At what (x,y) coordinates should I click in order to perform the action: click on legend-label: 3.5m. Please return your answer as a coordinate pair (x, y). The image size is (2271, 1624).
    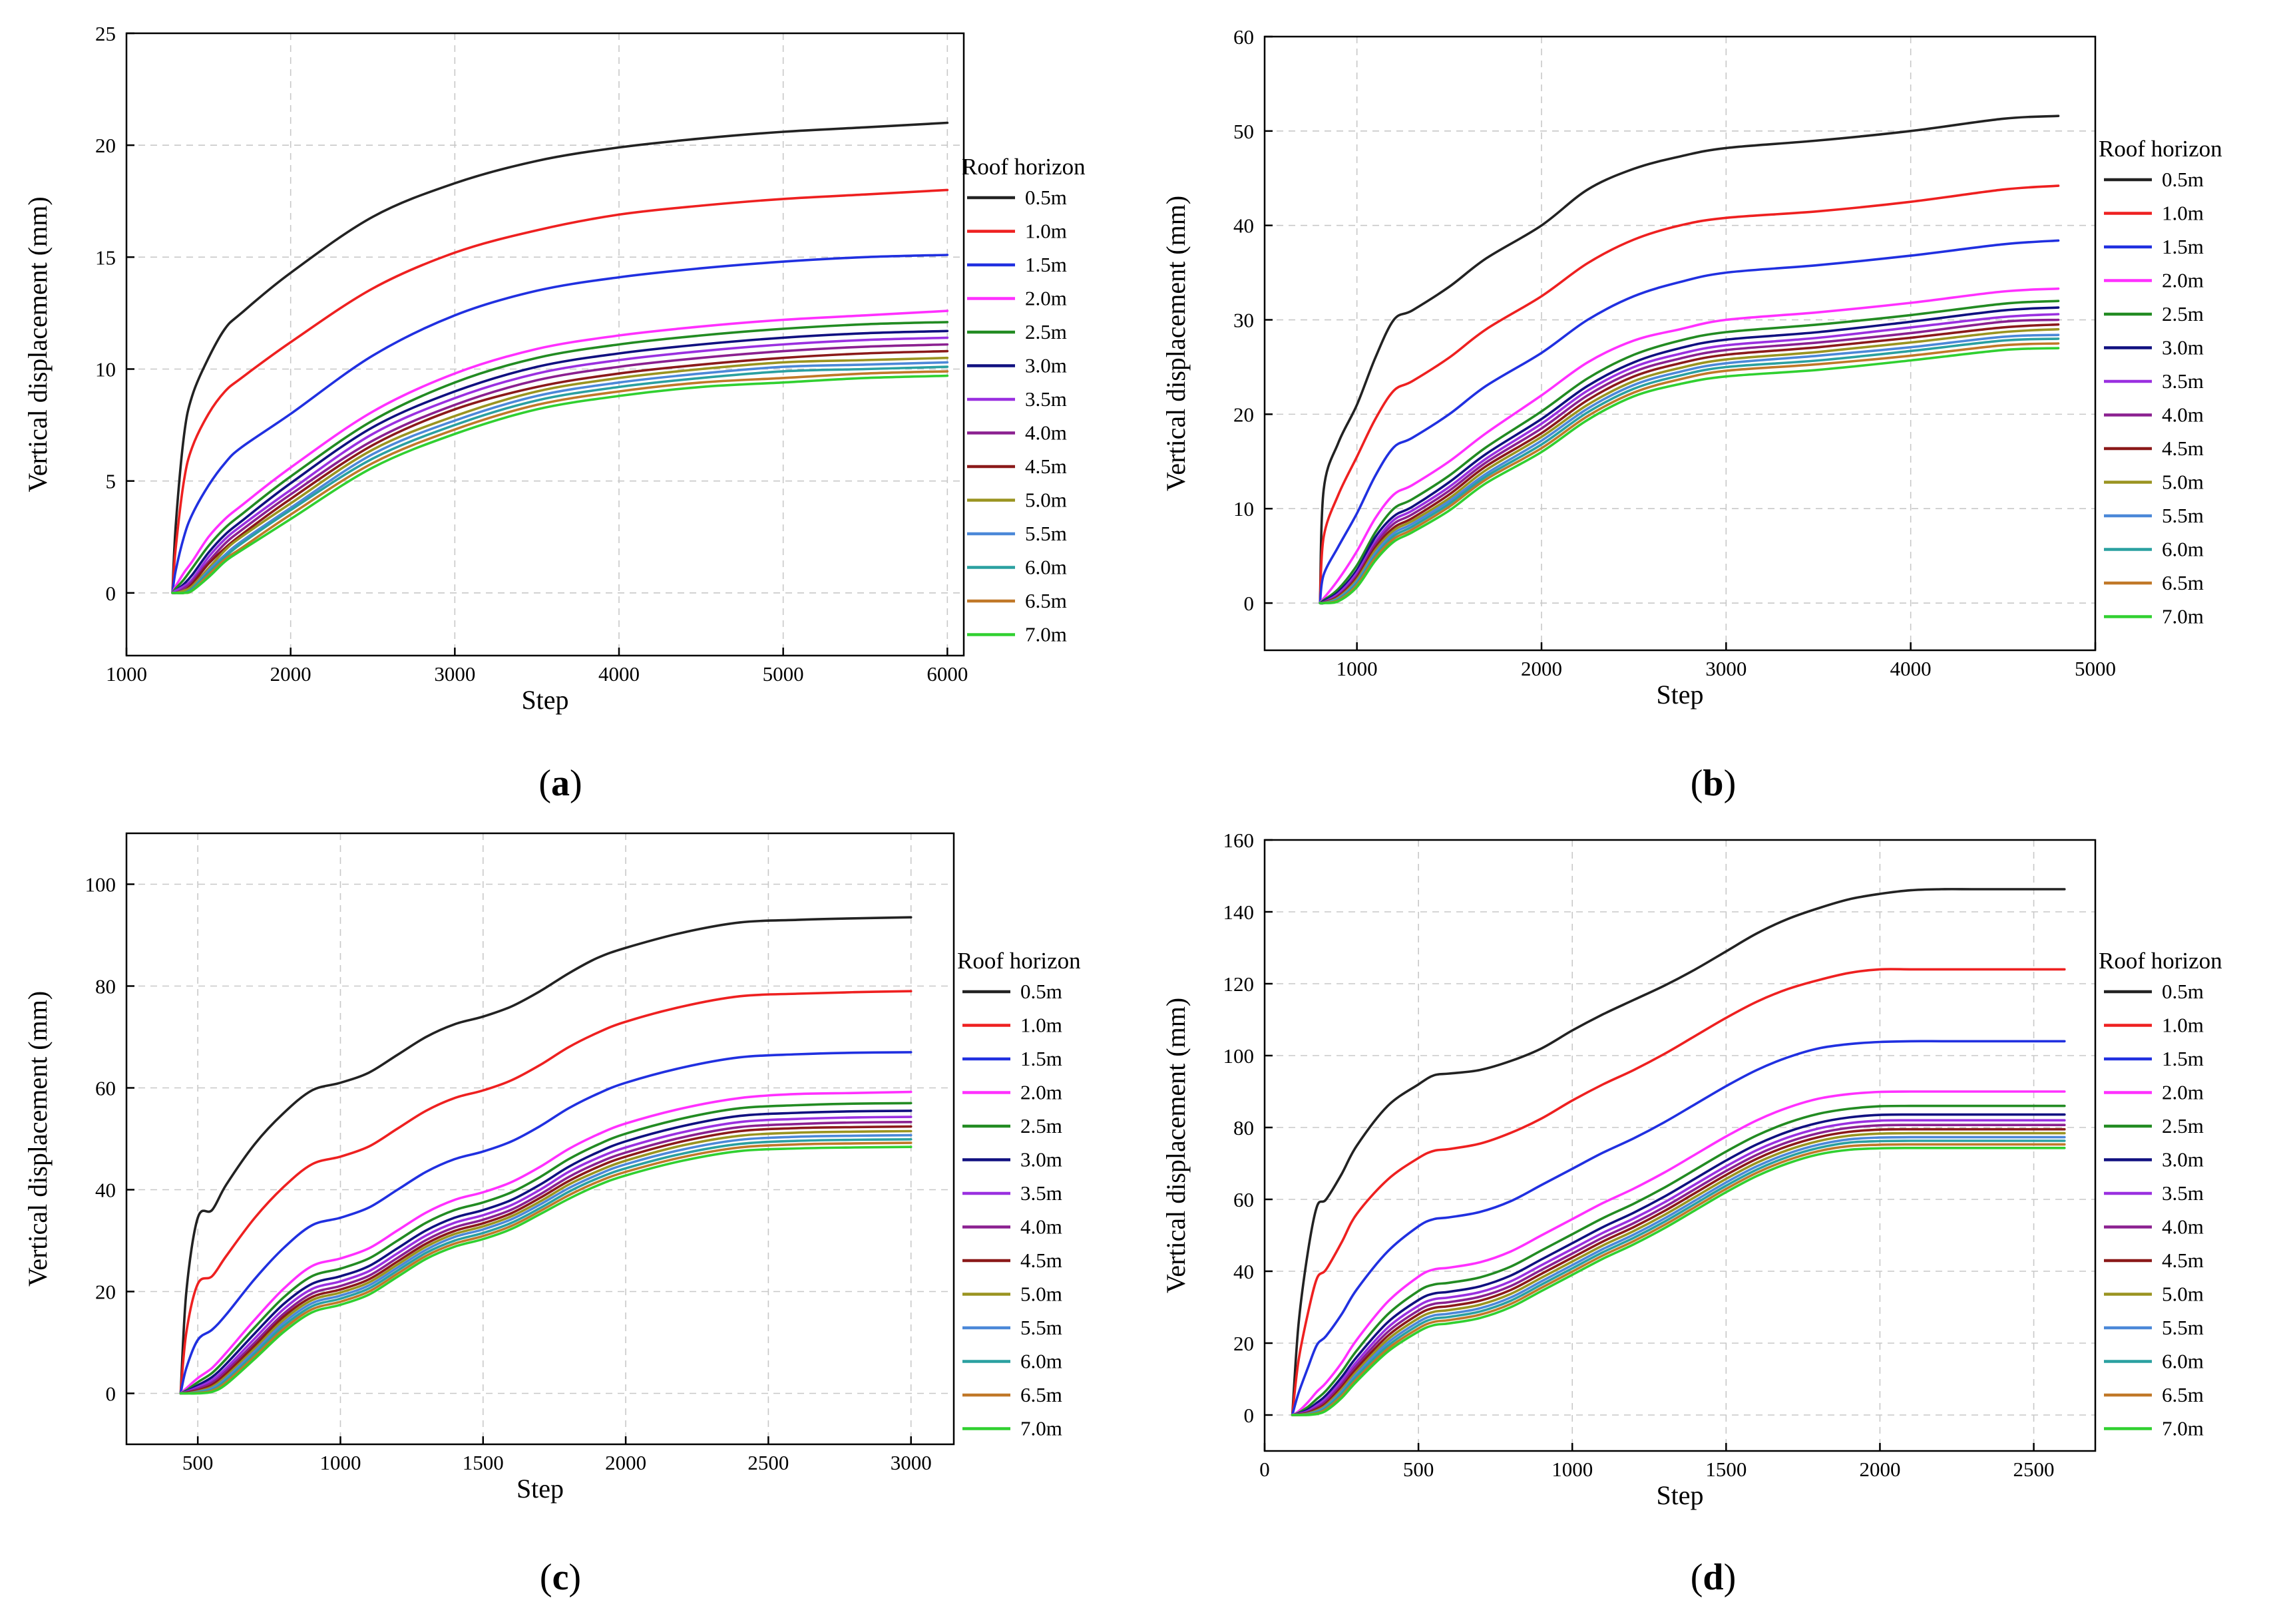
    Looking at the image, I should click on (1041, 1193).